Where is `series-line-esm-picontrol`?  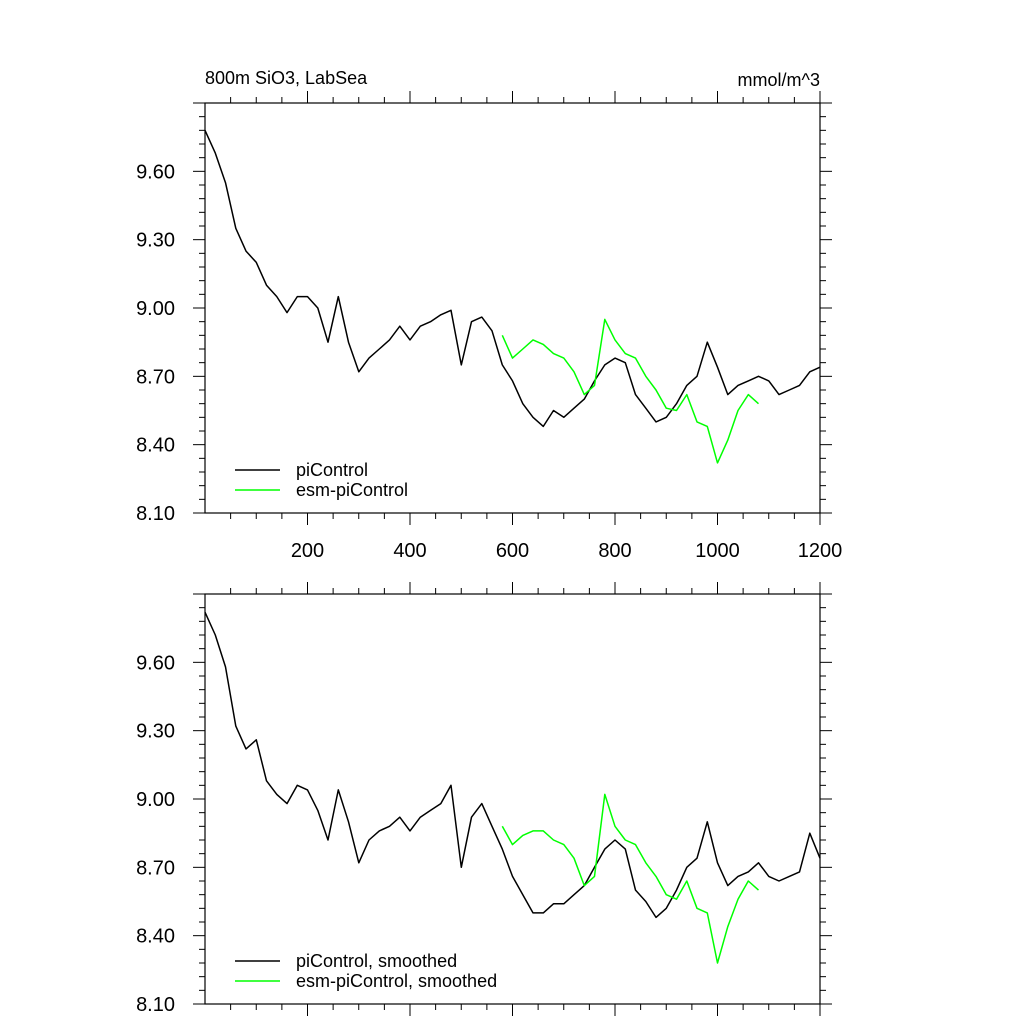
series-line-esm-picontrol is located at coordinates (630, 391).